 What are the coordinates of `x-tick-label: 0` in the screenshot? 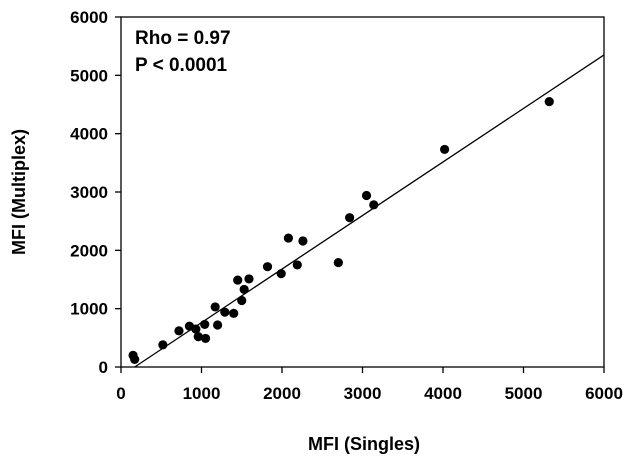 It's located at (120, 393).